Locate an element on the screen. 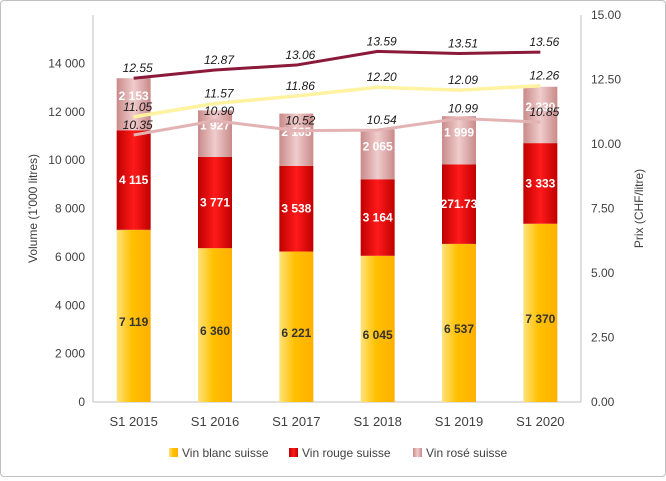  bar-data-label: 7 119 is located at coordinates (134, 322).